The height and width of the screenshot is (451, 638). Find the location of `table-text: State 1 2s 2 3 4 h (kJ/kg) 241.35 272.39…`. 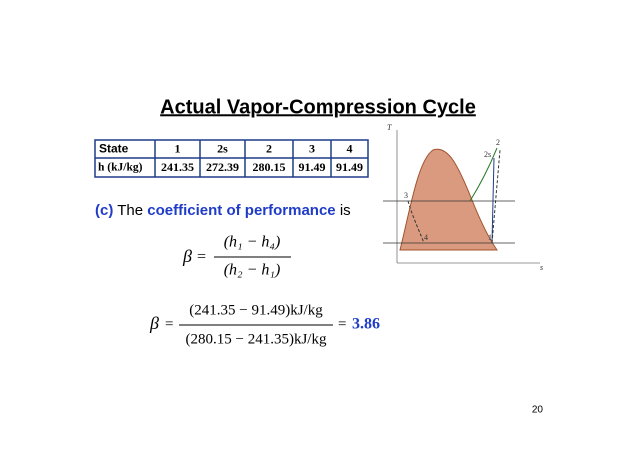

table-text: State 1 2s 2 3 4 h (kJ/kg) 241.35 272.39… is located at coordinates (230, 157).